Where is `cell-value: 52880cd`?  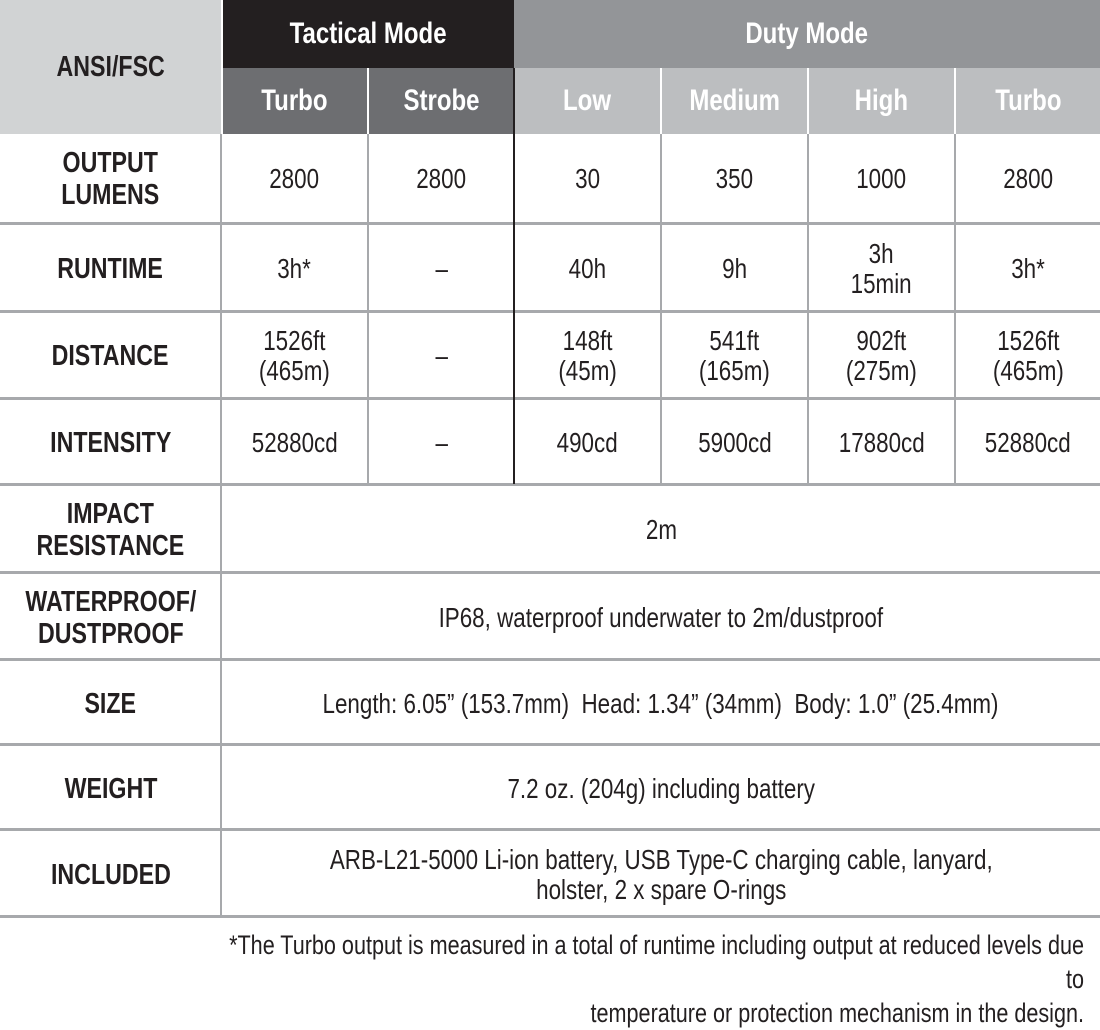 cell-value: 52880cd is located at coordinates (1028, 442).